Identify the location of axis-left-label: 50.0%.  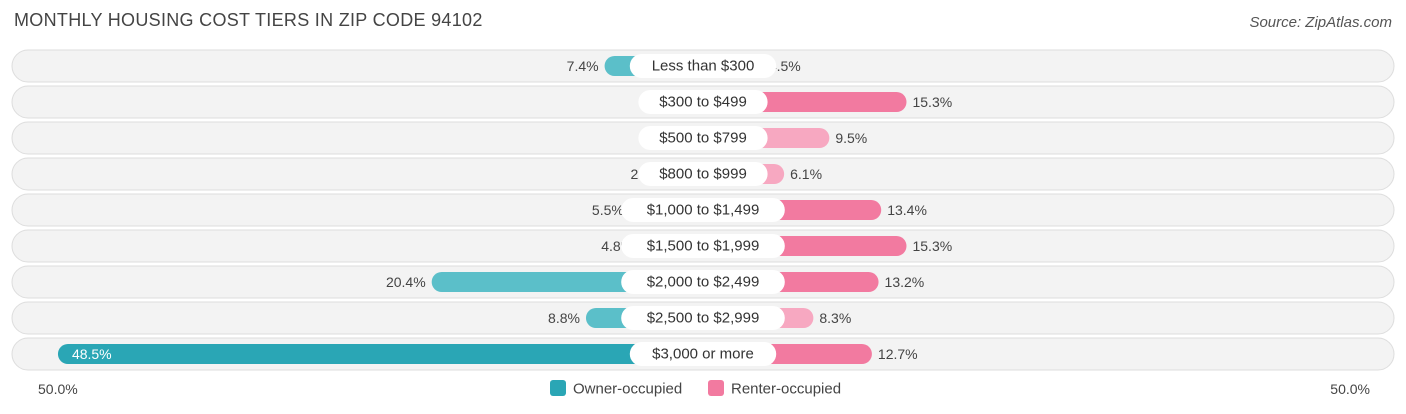
(58, 389).